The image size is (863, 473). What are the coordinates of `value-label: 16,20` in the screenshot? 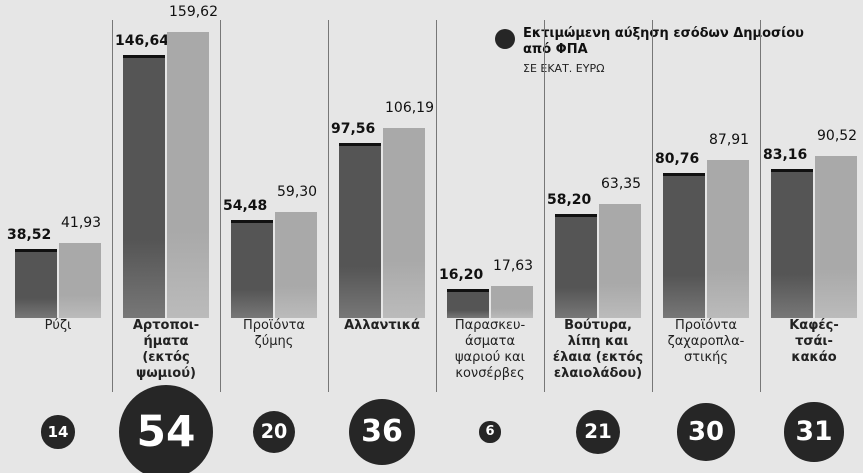 It's located at (461, 274).